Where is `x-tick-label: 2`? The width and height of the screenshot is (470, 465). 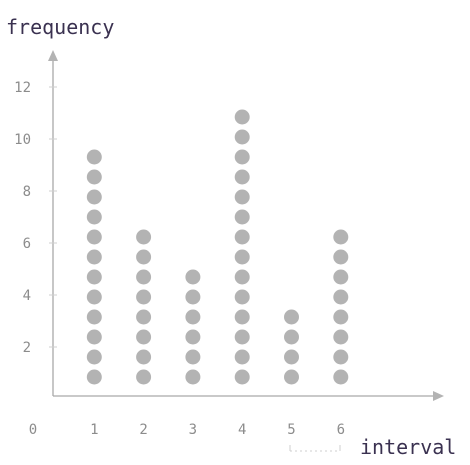 x-tick-label: 2 is located at coordinates (143, 430).